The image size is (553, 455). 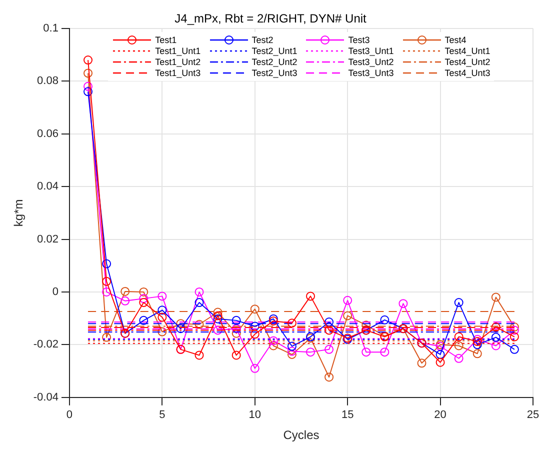 I want to click on y-axis-title: kg*m, so click(x=19, y=213).